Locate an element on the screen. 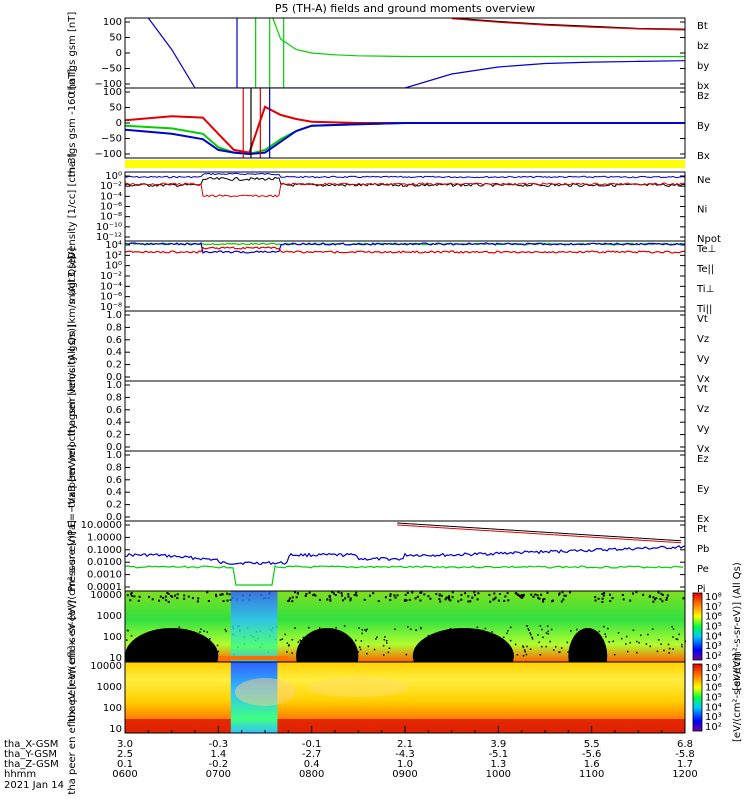  magnetopause-band is located at coordinates (254, 626).